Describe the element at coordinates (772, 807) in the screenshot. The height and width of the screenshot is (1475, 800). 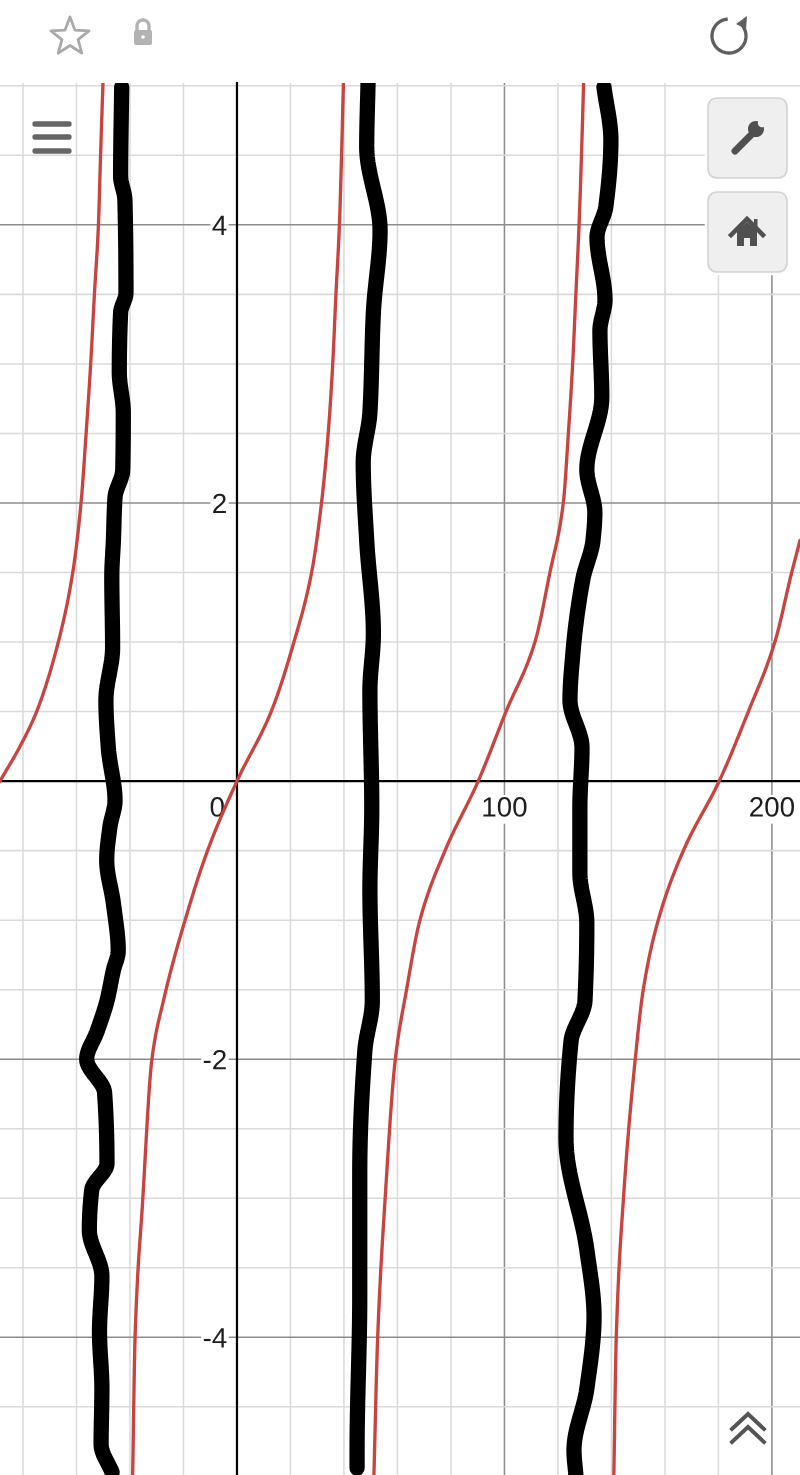
I see `x-tick-label: 200` at that location.